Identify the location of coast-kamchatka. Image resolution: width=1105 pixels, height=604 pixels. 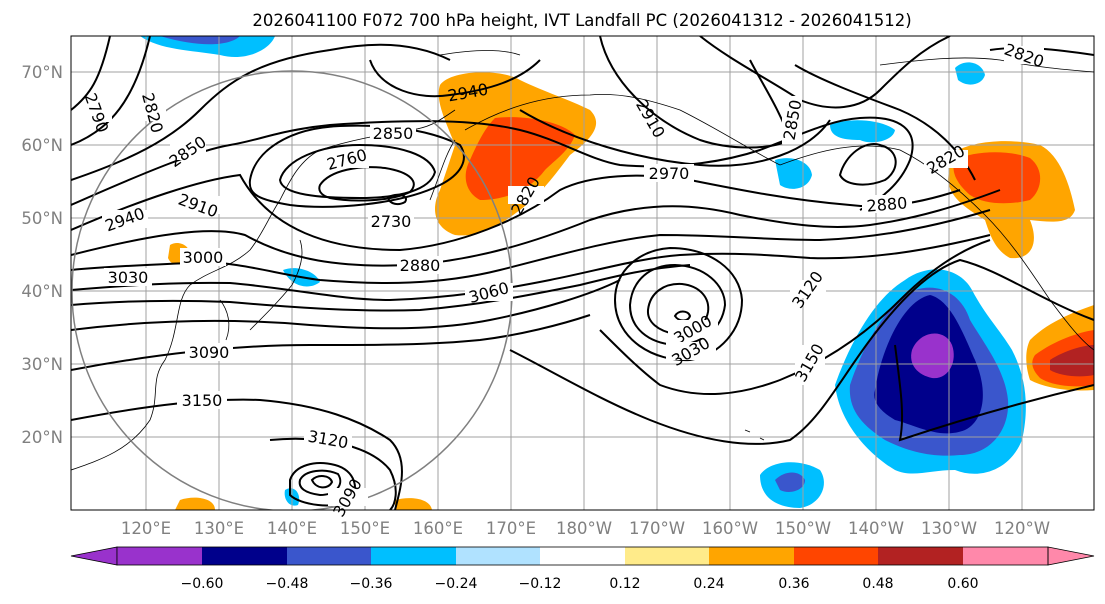
(442, 170).